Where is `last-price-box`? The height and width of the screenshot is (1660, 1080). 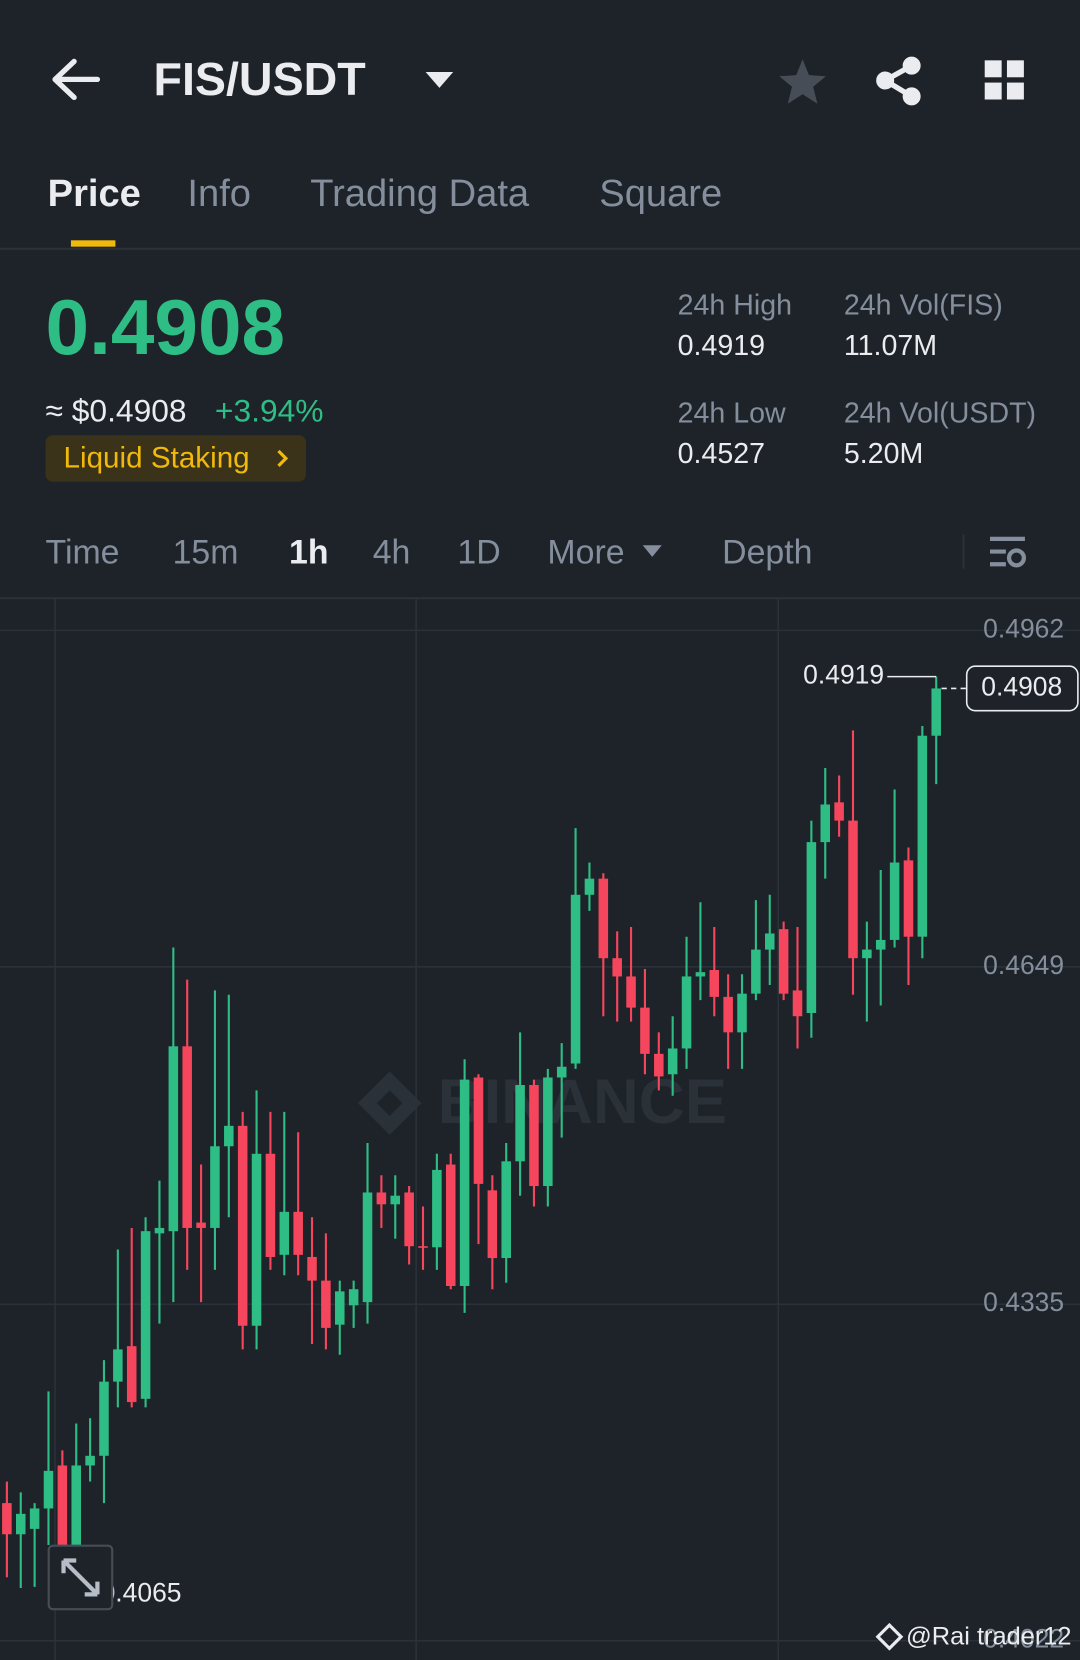 last-price-box is located at coordinates (1022, 688).